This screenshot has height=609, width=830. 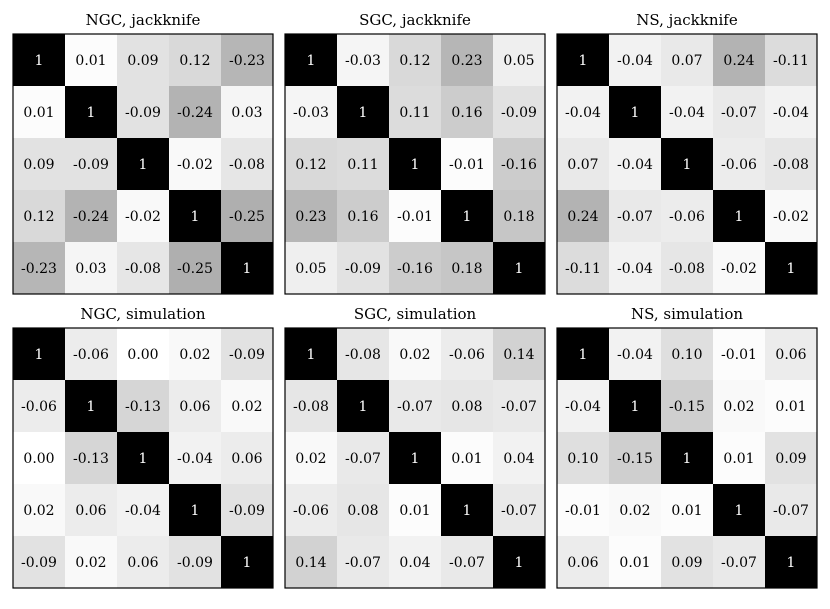 I want to click on cell-value-label: -0.23, so click(x=39, y=269).